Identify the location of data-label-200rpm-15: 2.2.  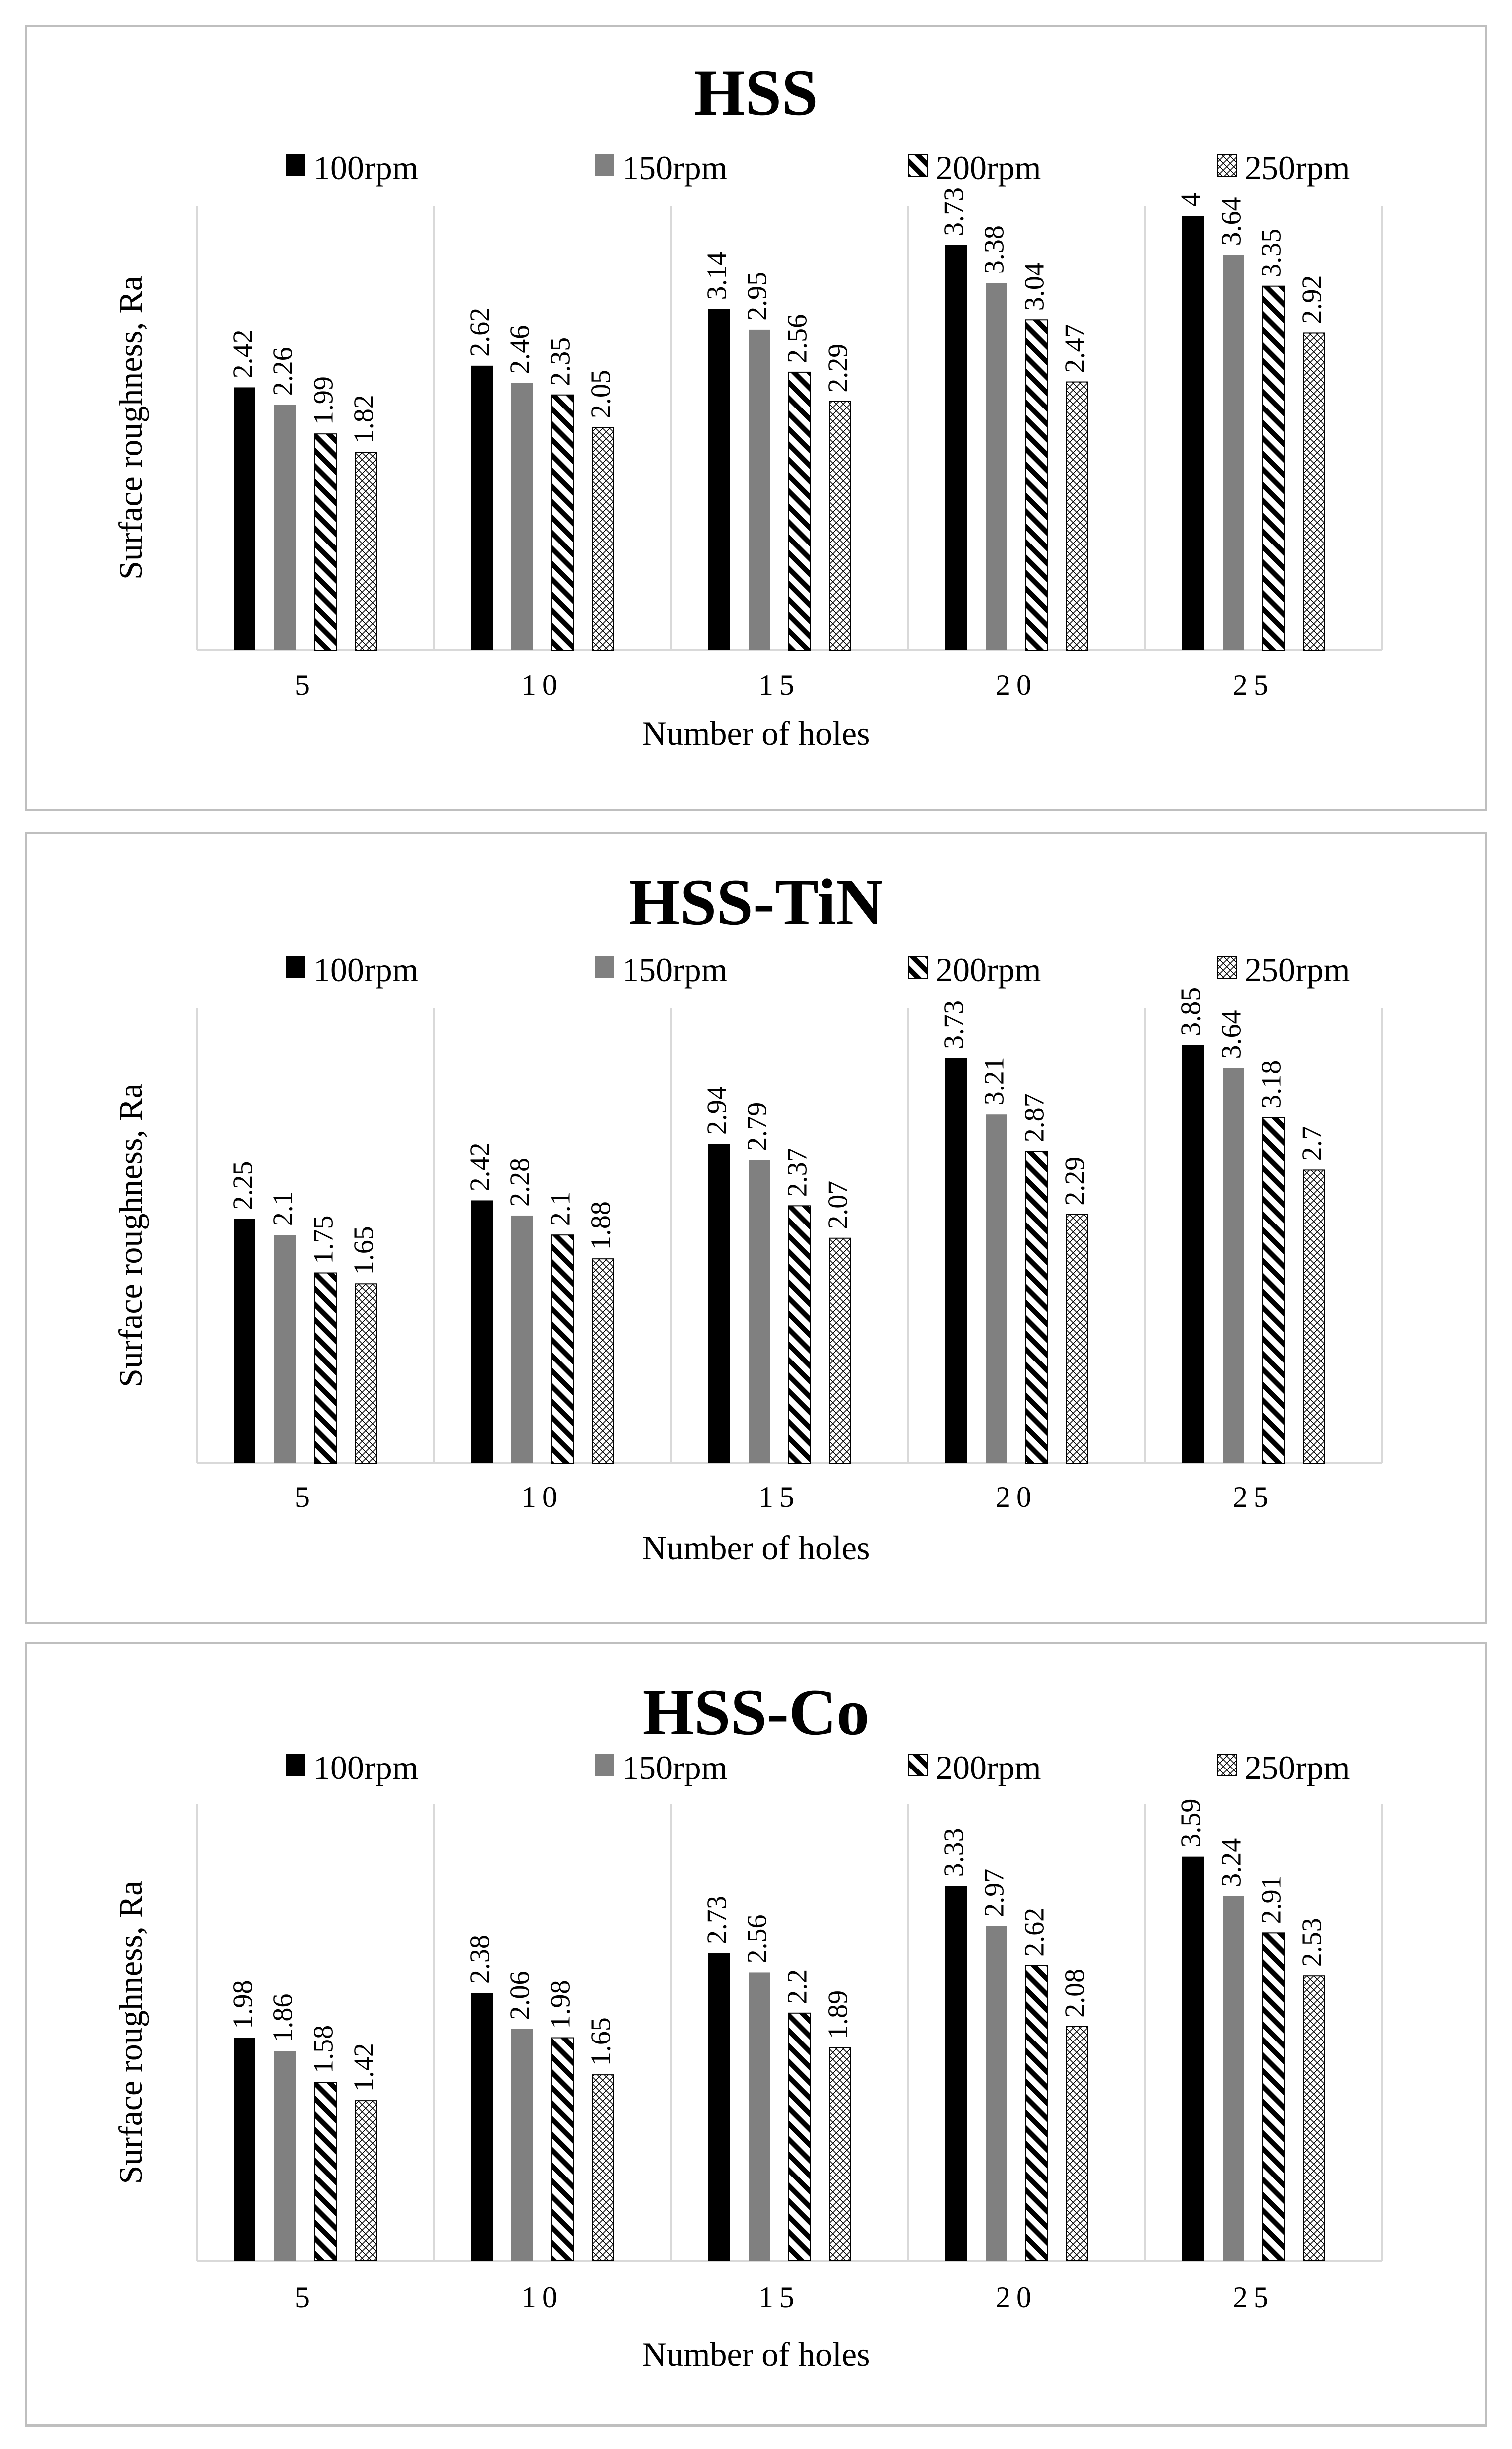
(797, 1986).